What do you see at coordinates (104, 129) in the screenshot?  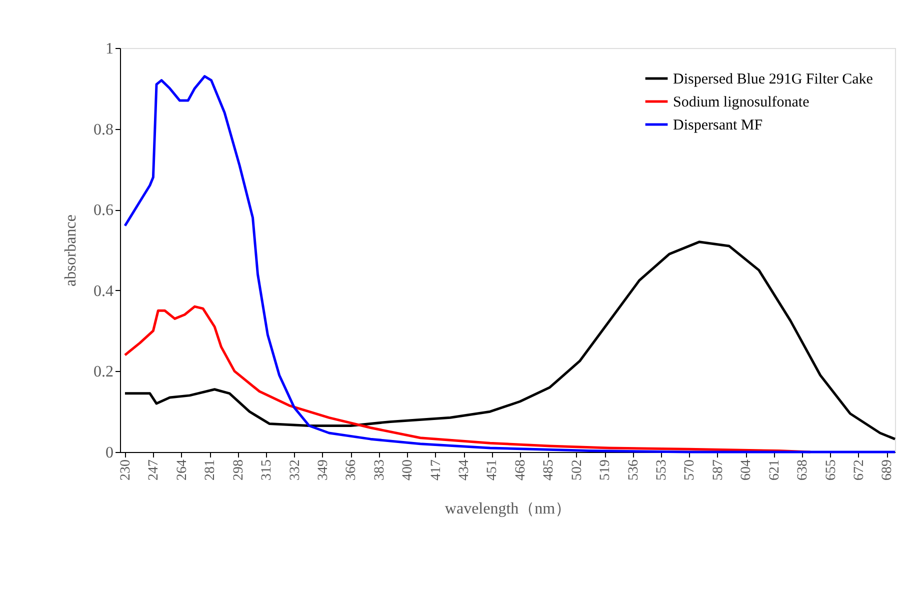 I see `y-tick-label: 0.8` at bounding box center [104, 129].